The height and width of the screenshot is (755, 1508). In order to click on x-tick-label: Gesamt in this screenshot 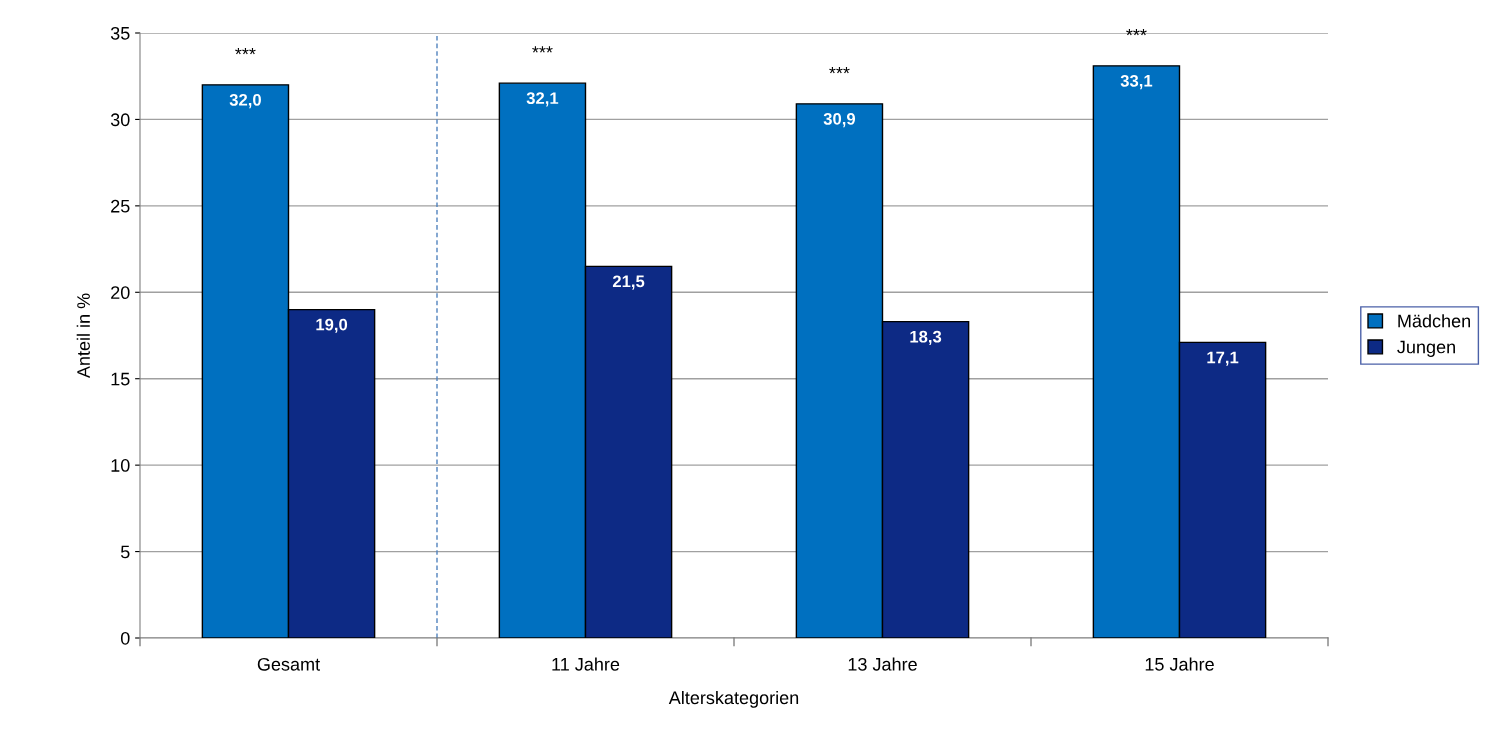, I will do `click(288, 664)`.